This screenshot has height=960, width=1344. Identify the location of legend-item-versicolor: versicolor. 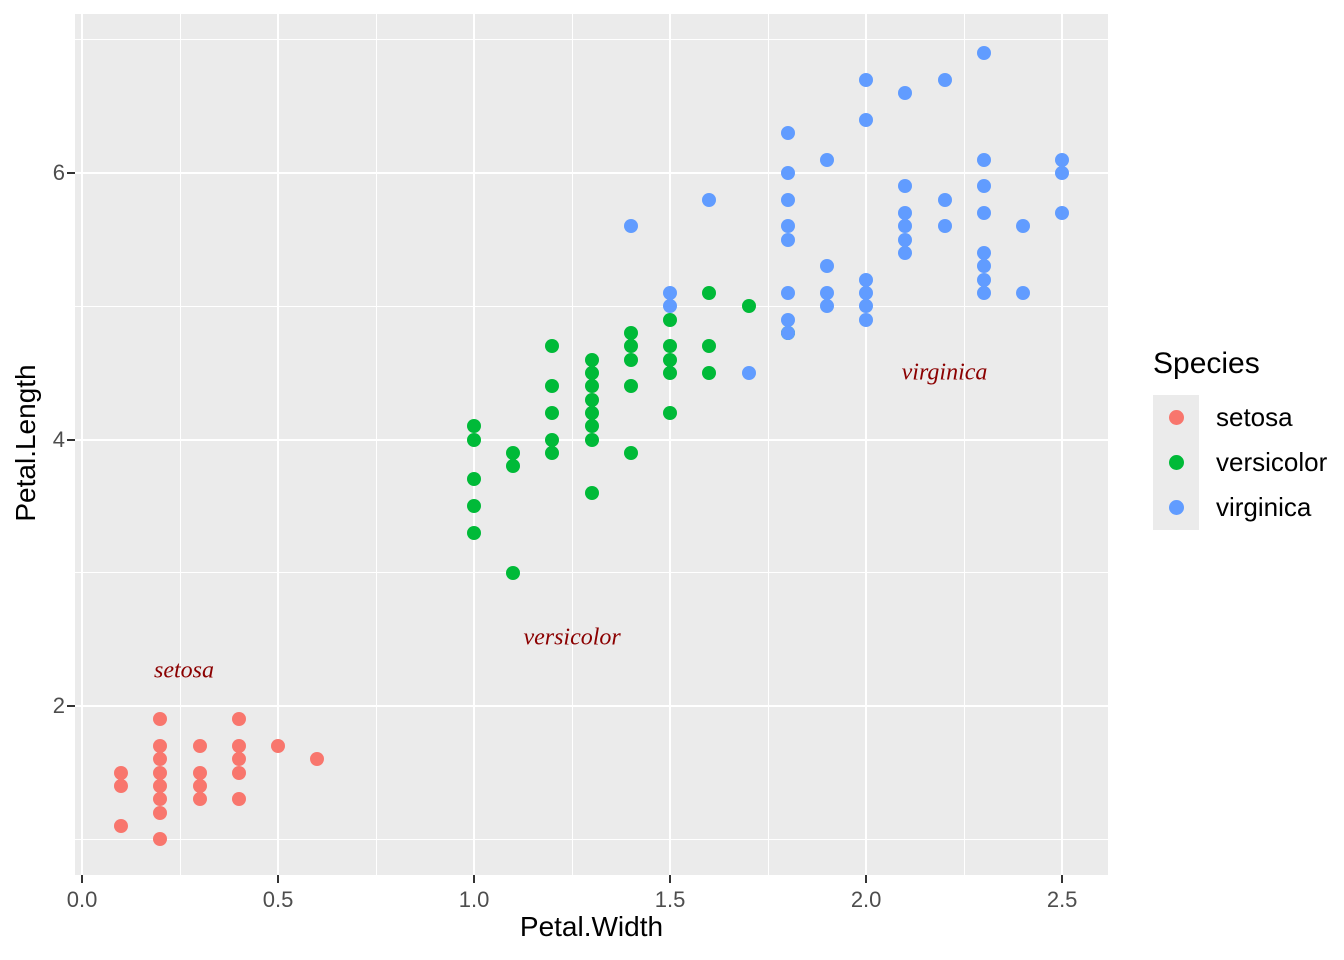
(1240, 462).